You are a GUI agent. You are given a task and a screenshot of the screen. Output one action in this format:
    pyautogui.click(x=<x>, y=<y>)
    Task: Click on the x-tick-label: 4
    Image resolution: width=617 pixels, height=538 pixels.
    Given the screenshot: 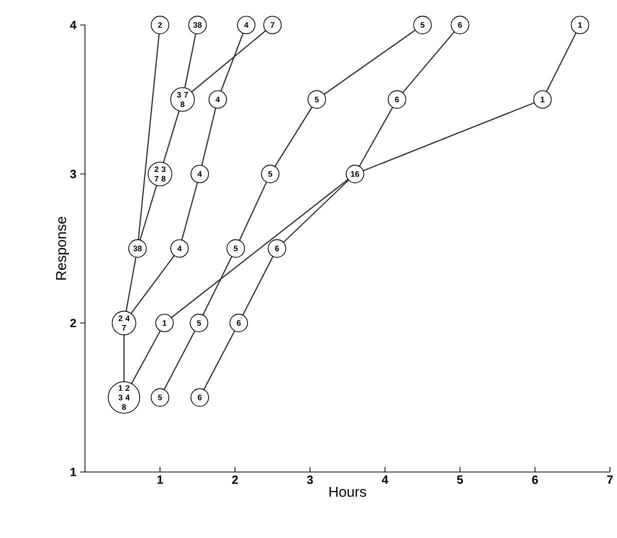 What is the action you would take?
    pyautogui.click(x=385, y=480)
    